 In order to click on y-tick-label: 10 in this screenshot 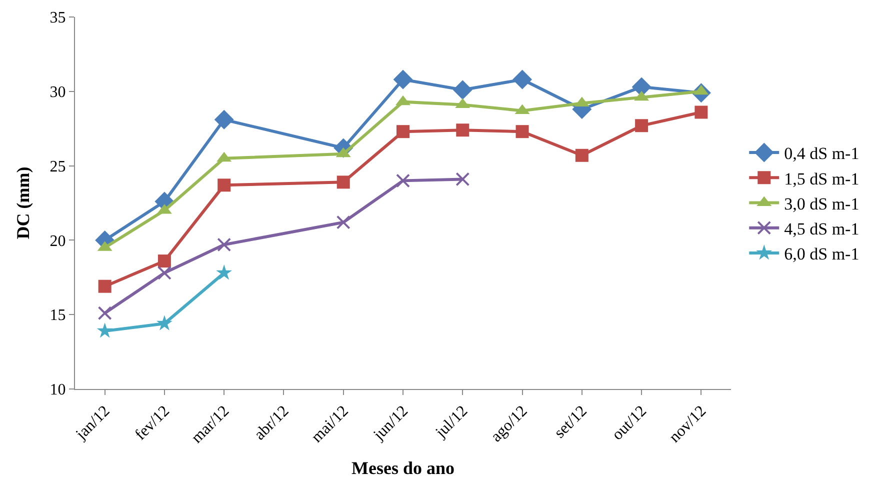, I will do `click(58, 390)`.